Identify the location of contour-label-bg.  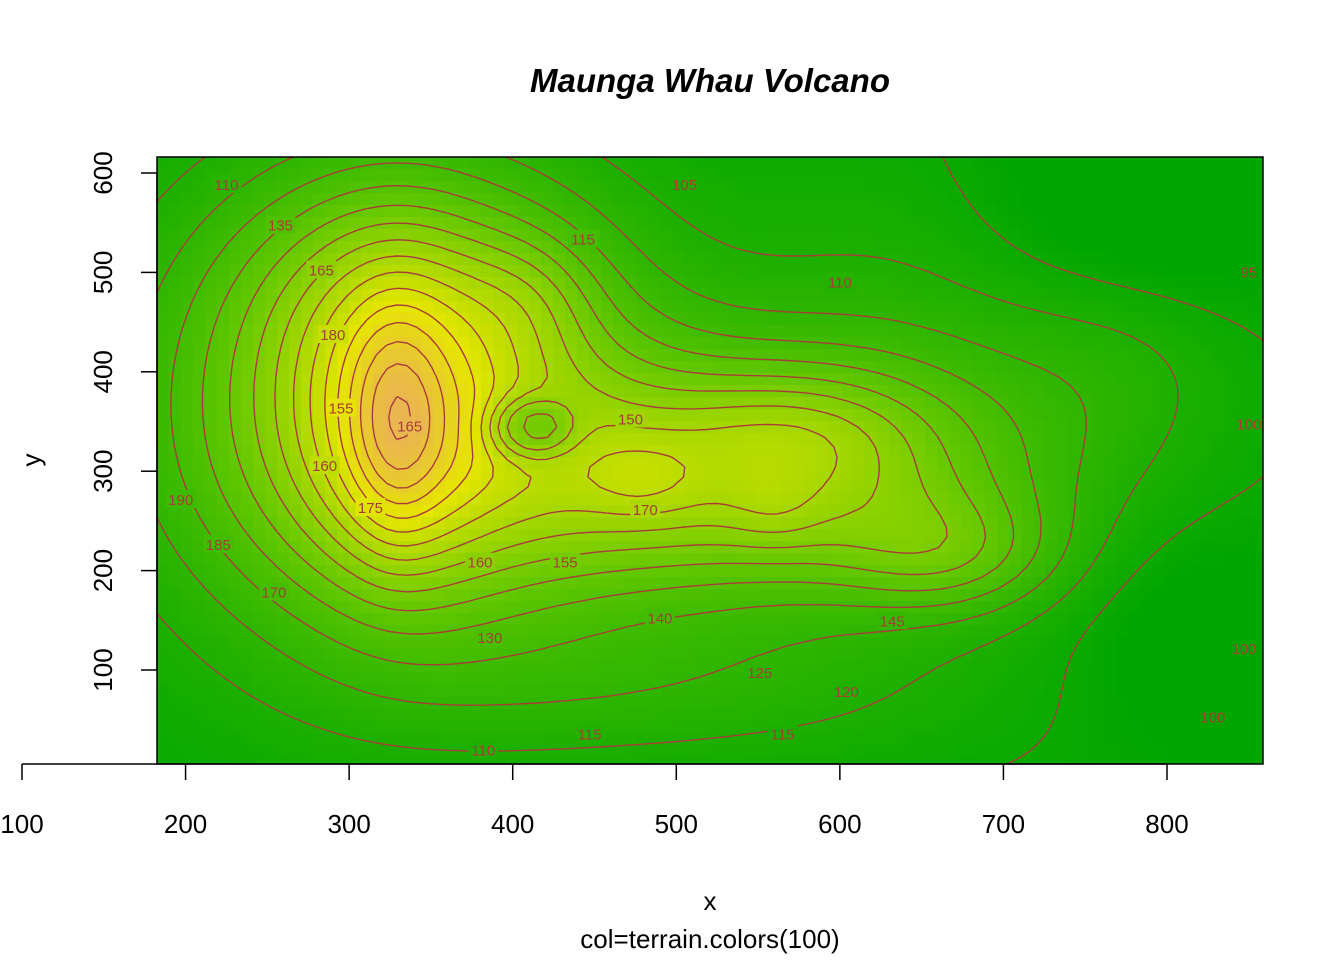
(782, 733).